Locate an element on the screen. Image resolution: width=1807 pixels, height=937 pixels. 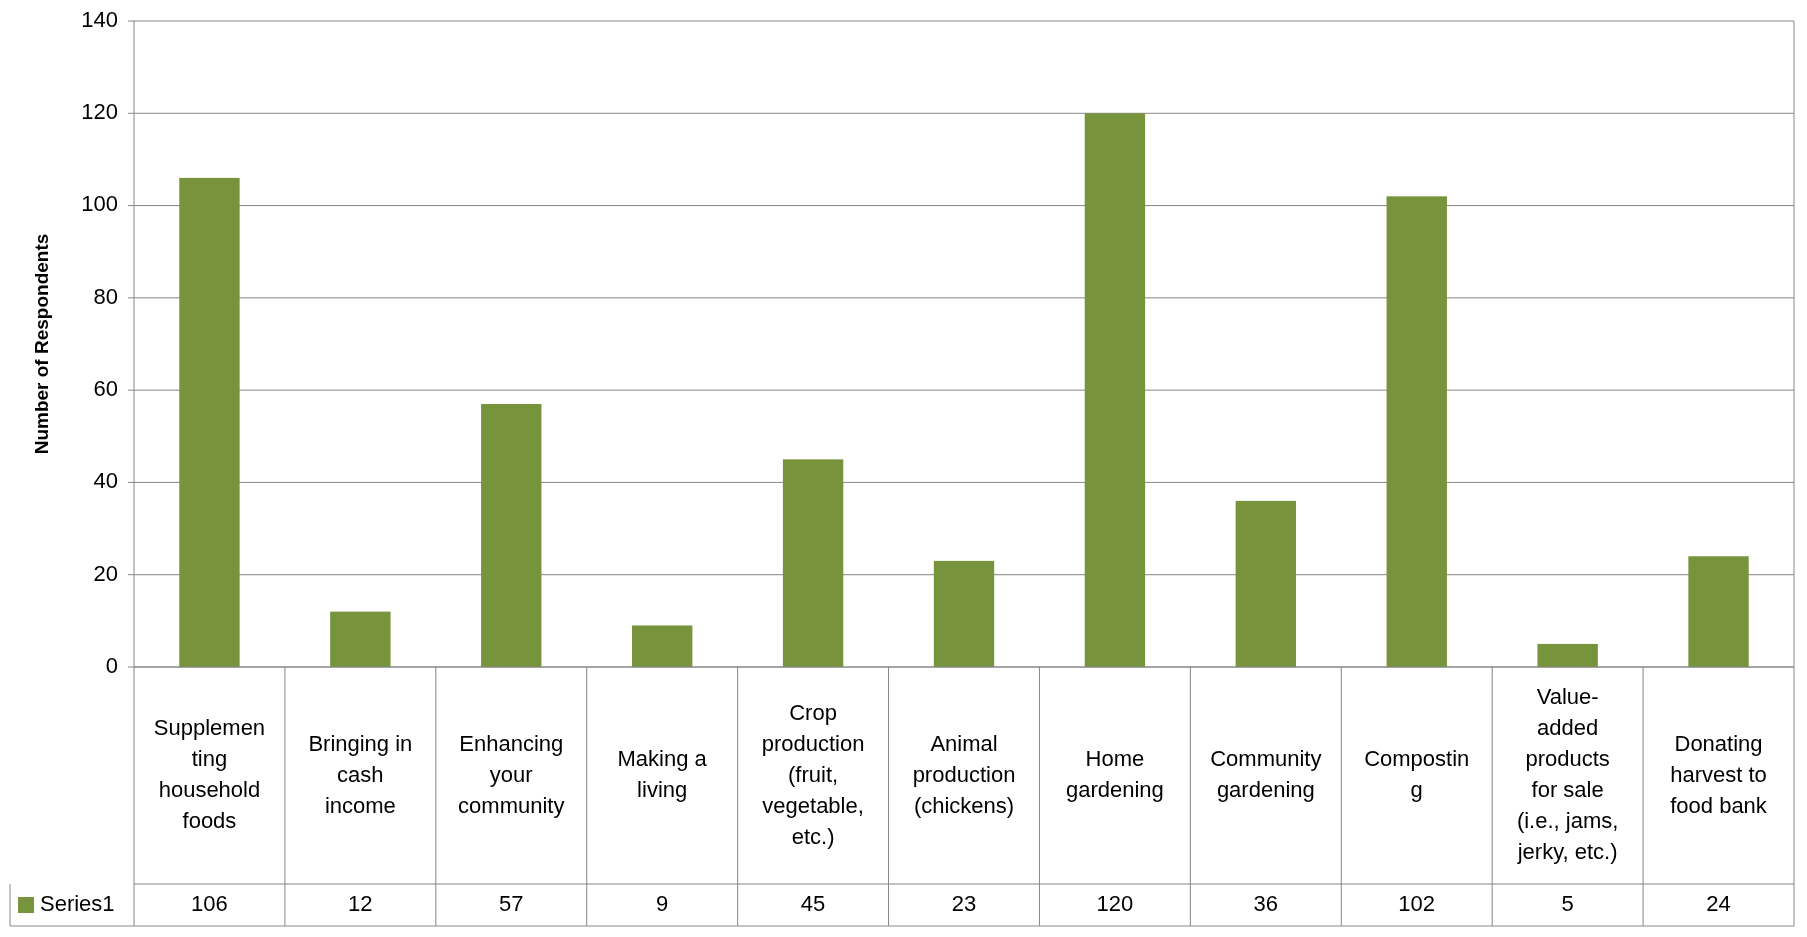
y-tick-label: 20 is located at coordinates (105, 573).